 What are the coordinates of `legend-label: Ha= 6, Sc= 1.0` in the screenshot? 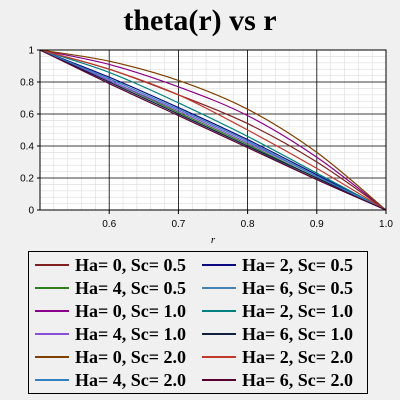 It's located at (298, 333).